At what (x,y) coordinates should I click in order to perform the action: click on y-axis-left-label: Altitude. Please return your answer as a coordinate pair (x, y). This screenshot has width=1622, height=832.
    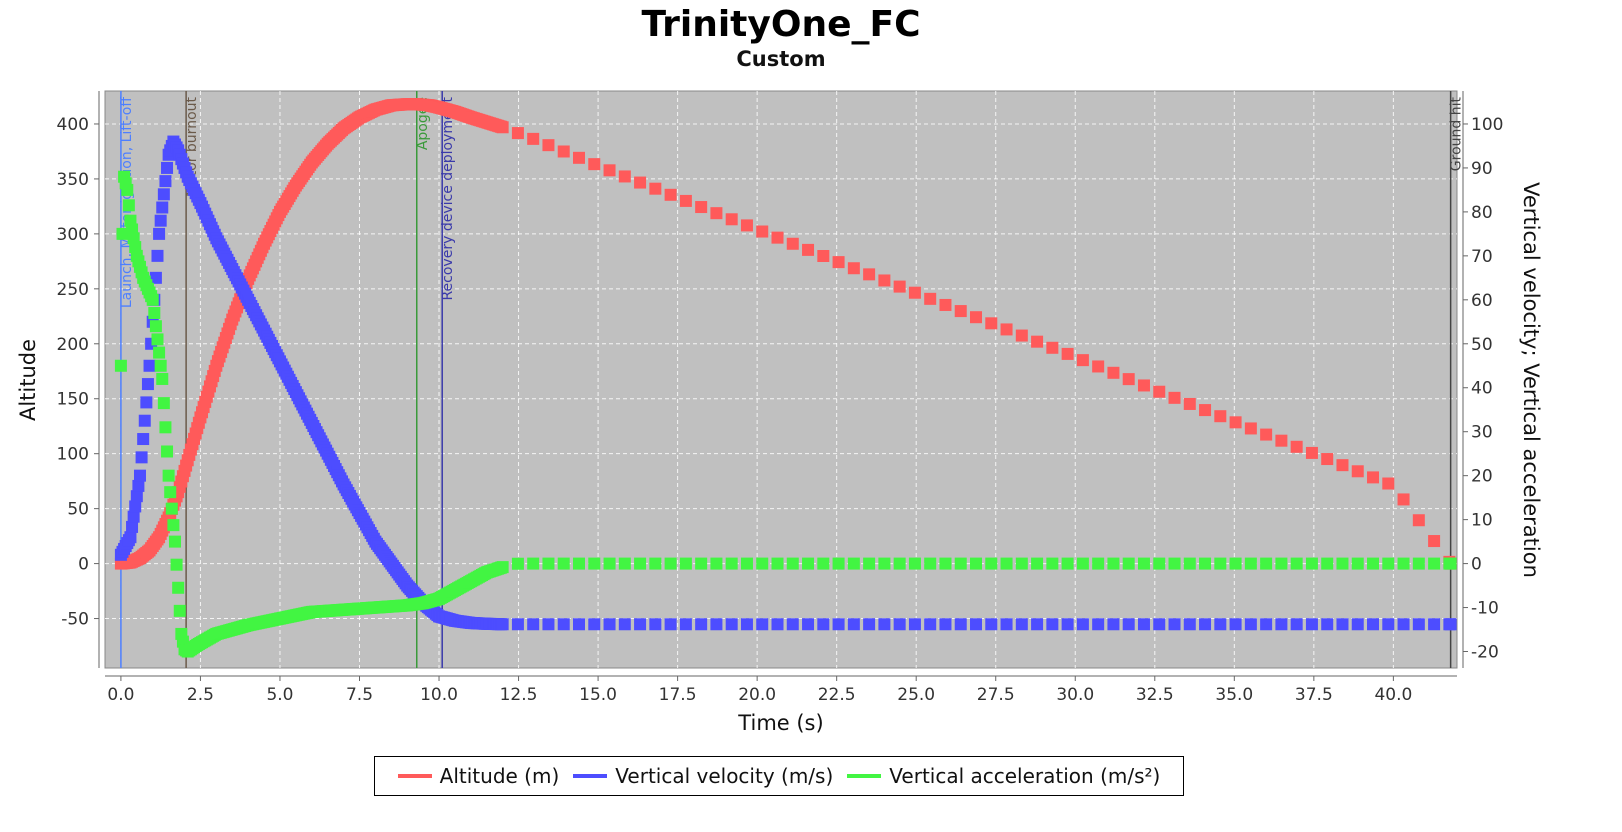
    Looking at the image, I should click on (28, 380).